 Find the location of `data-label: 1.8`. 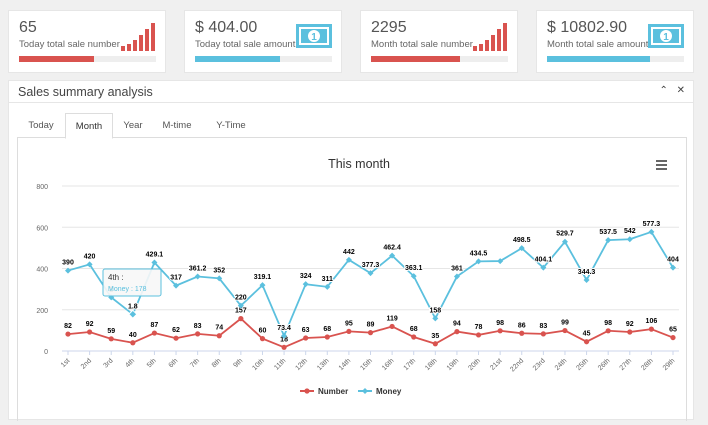

data-label: 1.8 is located at coordinates (133, 306).